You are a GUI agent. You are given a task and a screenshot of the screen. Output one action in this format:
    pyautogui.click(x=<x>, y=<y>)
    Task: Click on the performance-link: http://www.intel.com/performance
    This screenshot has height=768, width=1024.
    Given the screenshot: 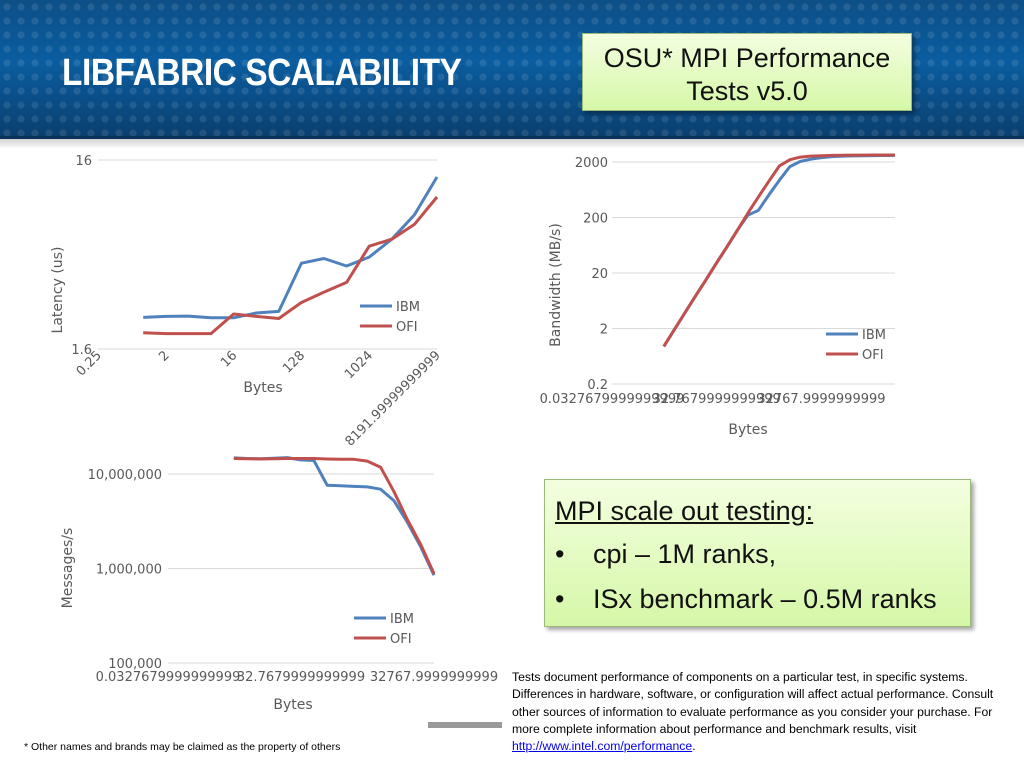 What is the action you would take?
    pyautogui.click(x=602, y=746)
    